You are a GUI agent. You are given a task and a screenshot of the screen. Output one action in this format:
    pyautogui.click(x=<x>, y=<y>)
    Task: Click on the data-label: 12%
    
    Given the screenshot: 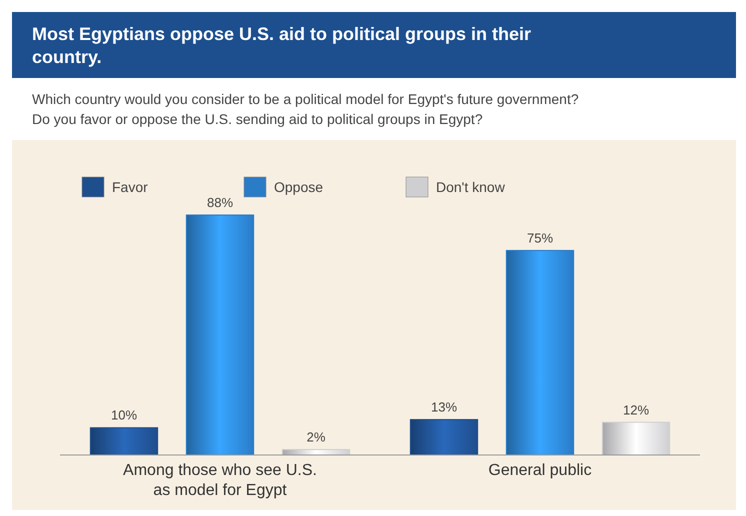 What is the action you would take?
    pyautogui.click(x=636, y=410)
    